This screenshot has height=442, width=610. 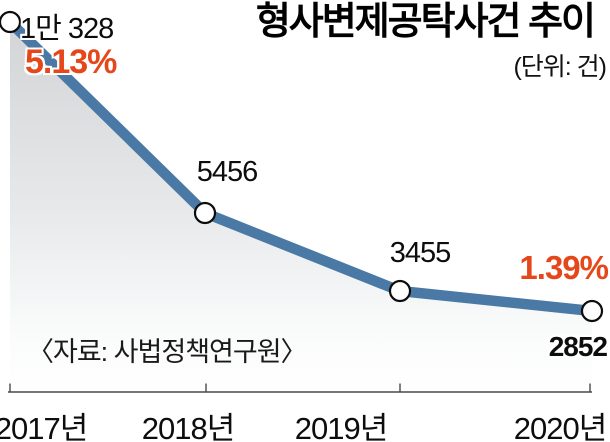 I want to click on data-label-2020: 2852, so click(x=578, y=346).